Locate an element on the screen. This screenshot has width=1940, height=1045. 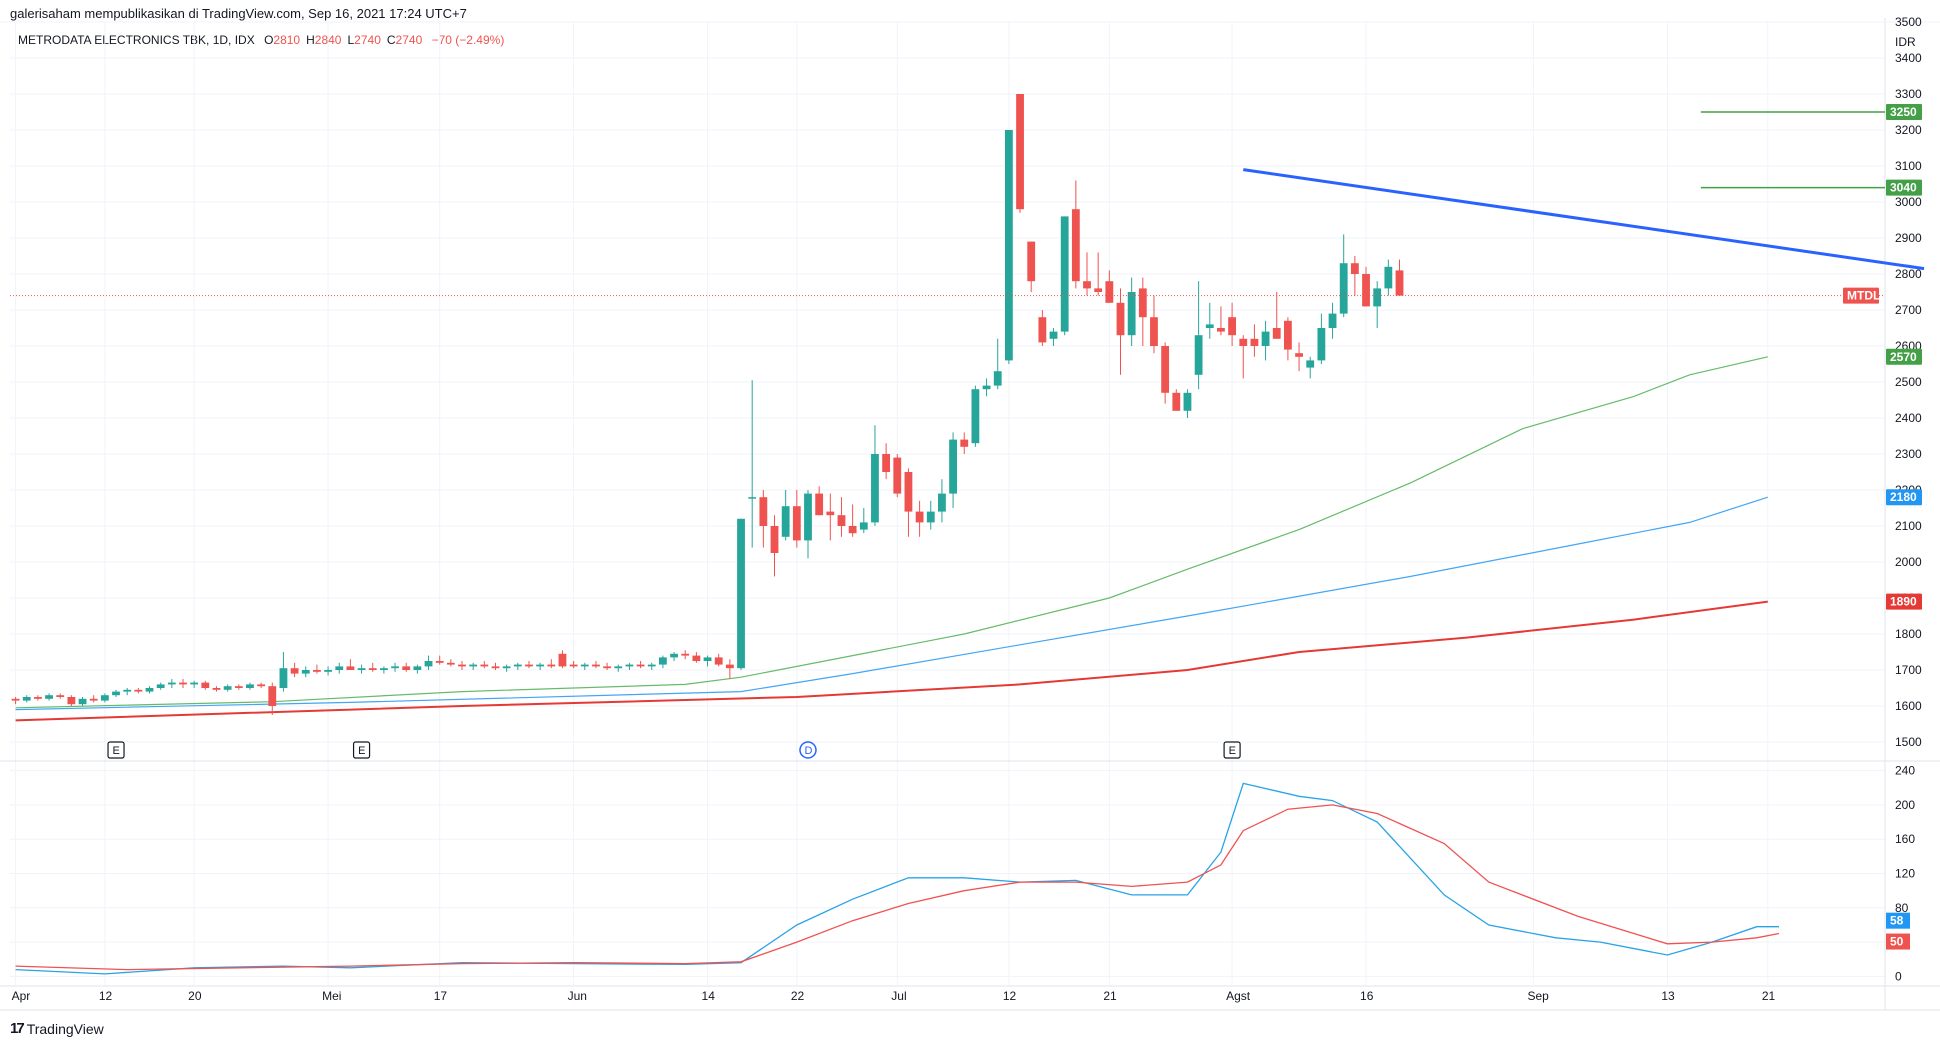
dividend-event-icon is located at coordinates (808, 750).